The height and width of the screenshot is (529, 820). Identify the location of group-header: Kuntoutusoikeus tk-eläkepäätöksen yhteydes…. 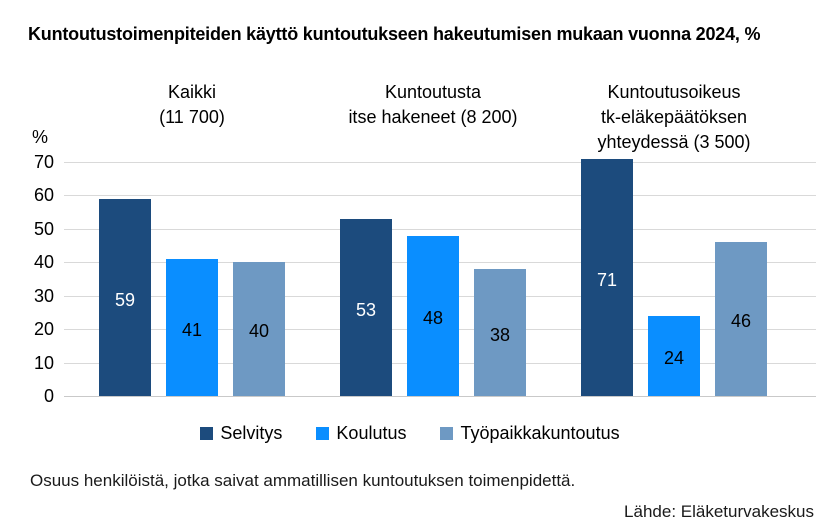
(674, 117).